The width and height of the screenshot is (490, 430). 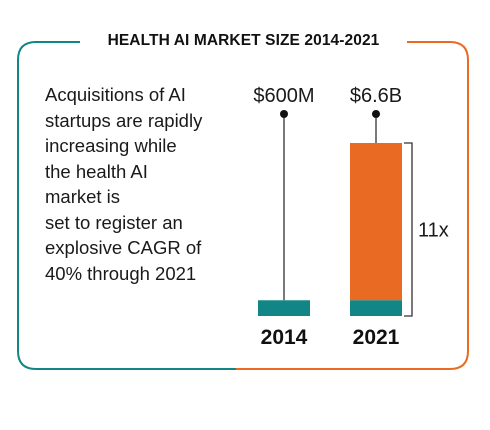 What do you see at coordinates (124, 120) in the screenshot?
I see `description-line: startups are rapidly` at bounding box center [124, 120].